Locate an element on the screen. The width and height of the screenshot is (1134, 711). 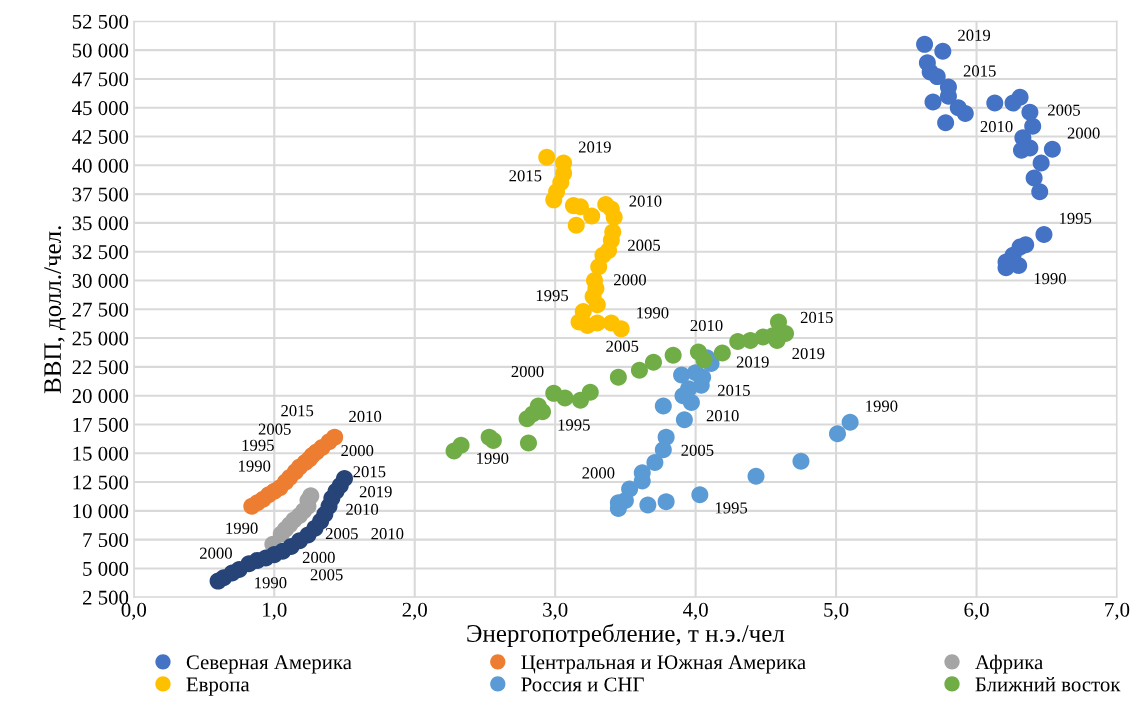
y-tick-label: 17 500 is located at coordinates (101, 424).